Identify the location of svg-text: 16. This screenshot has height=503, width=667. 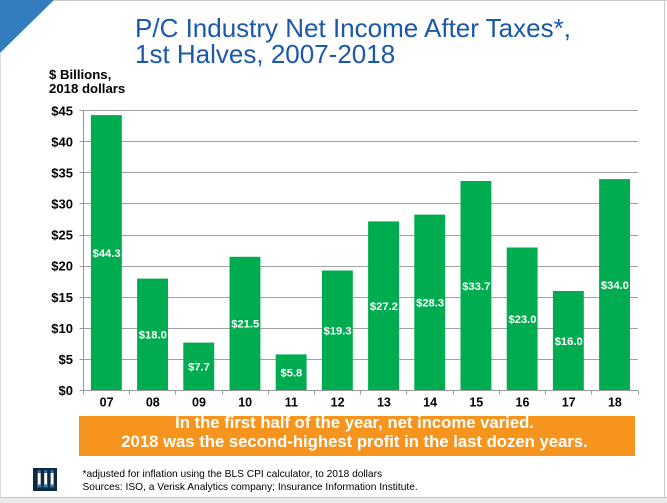
(523, 403).